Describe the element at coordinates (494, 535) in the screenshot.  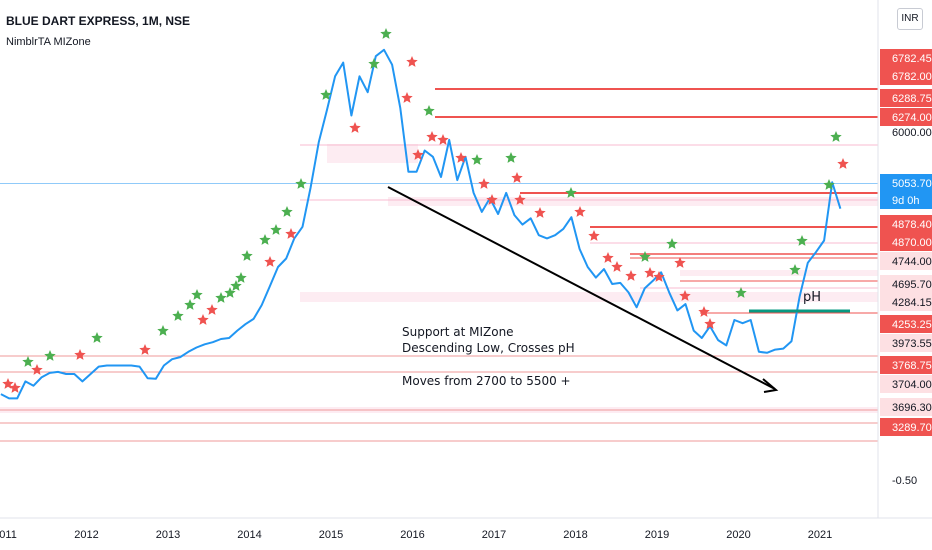
I see `x-tick-label: 2017` at that location.